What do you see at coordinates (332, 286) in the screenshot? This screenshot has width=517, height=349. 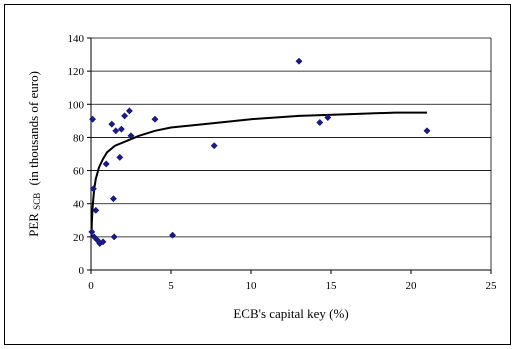 I see `x-tick-label-15: 15` at bounding box center [332, 286].